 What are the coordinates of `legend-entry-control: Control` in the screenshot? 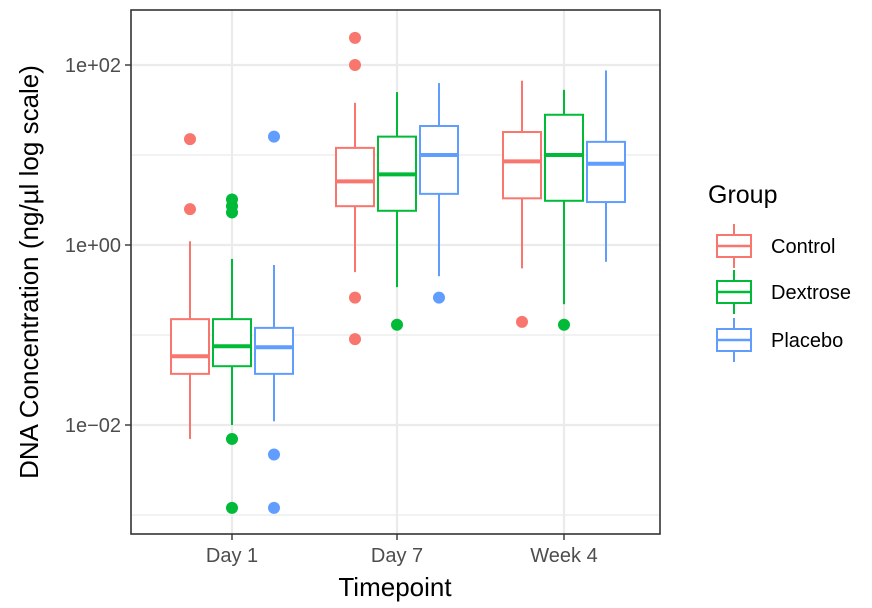 It's located at (775, 246).